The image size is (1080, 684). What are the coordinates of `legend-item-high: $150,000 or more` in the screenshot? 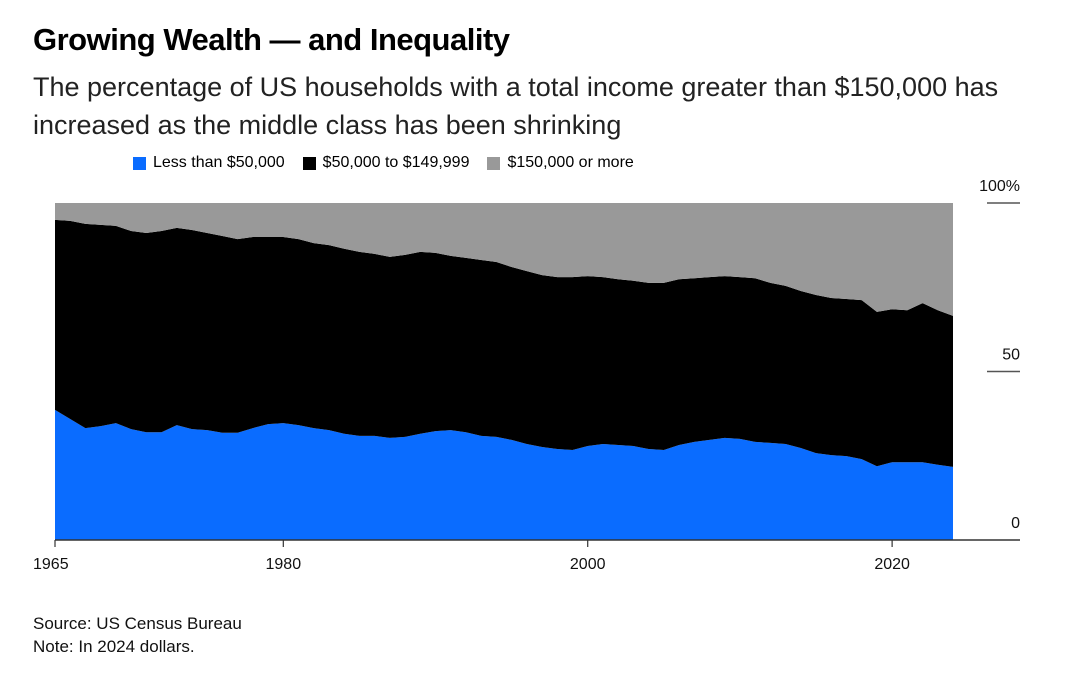 It's located at (560, 163).